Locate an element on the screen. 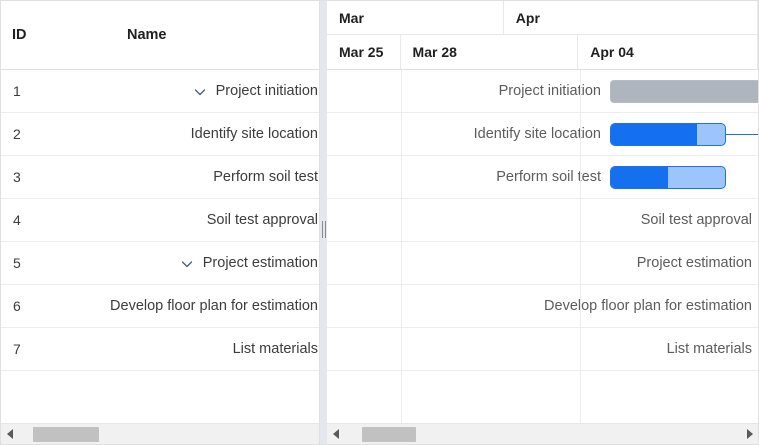  row-name-cell: Develop floor plan for estimation is located at coordinates (194, 306).